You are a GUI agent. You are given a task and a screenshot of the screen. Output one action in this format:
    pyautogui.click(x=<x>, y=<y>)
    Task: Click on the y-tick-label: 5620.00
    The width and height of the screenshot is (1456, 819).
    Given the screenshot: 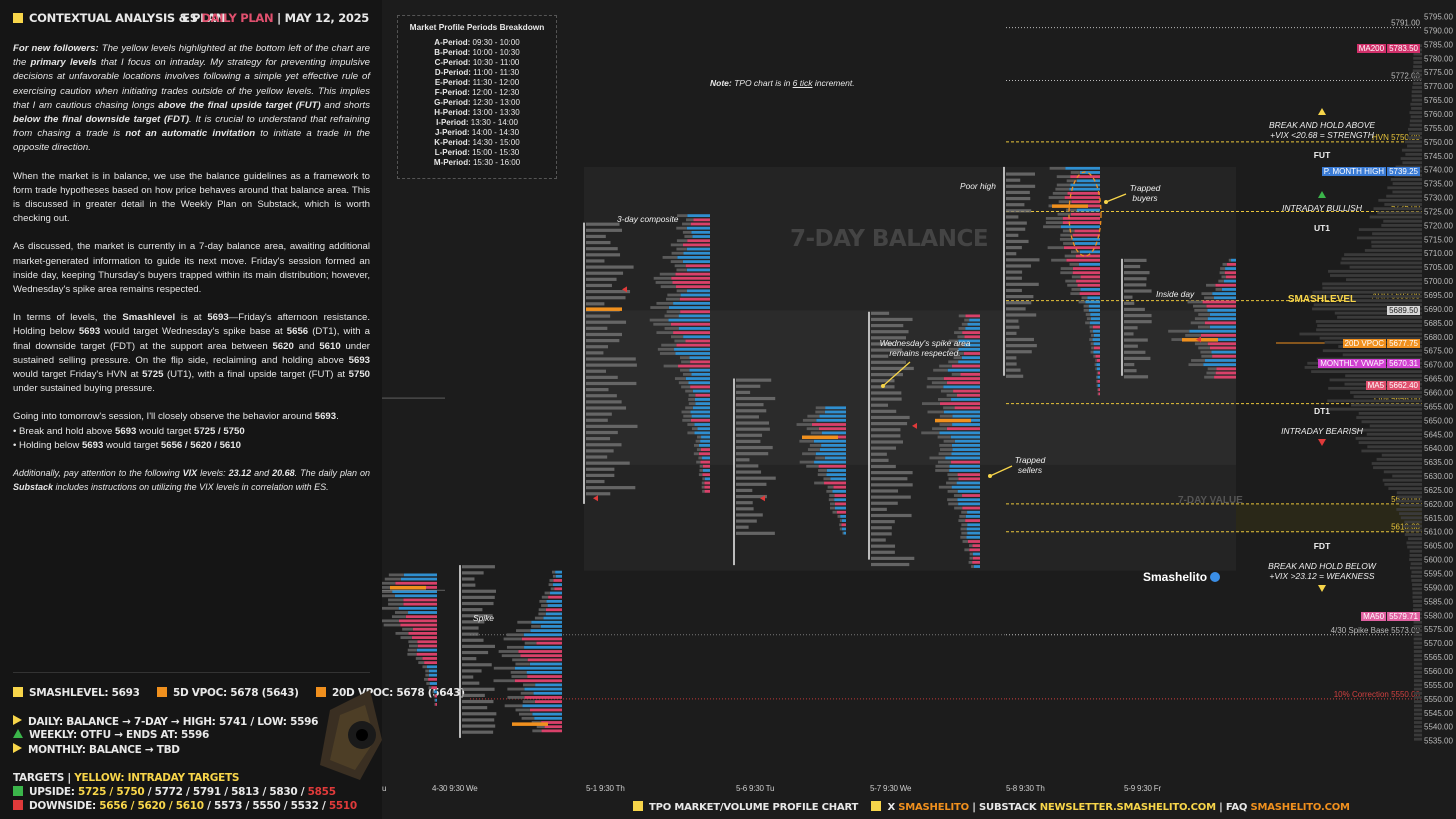 What is the action you would take?
    pyautogui.click(x=1438, y=504)
    